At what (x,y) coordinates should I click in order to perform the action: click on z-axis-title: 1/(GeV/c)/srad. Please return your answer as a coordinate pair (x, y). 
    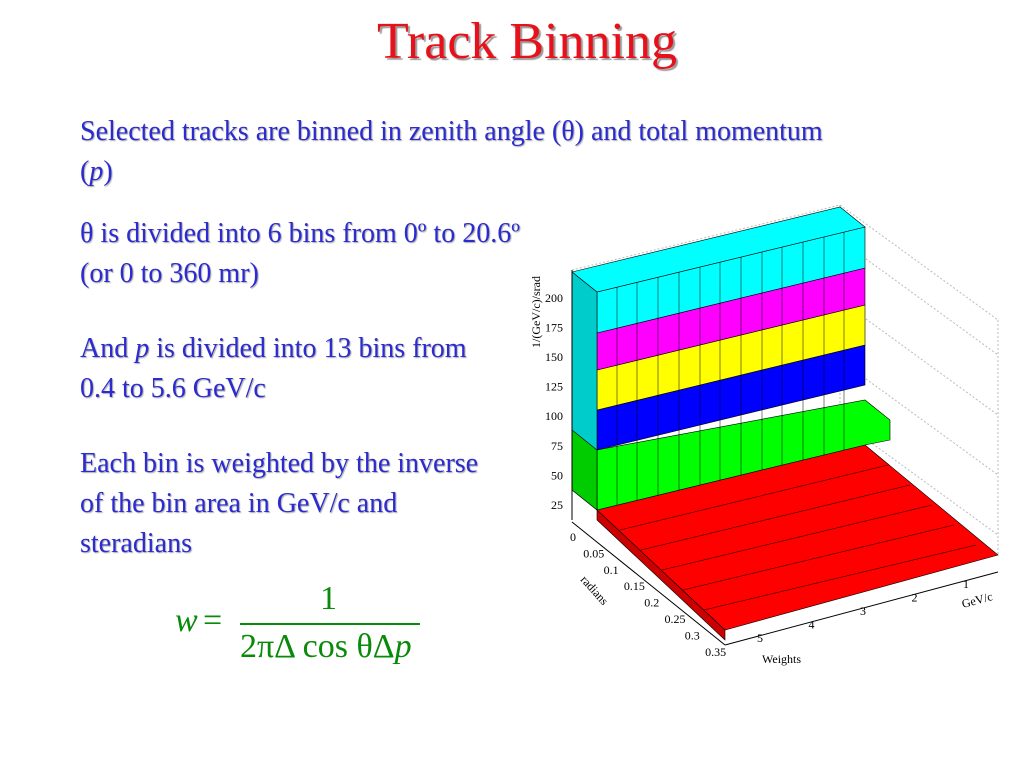
    Looking at the image, I should click on (536, 312).